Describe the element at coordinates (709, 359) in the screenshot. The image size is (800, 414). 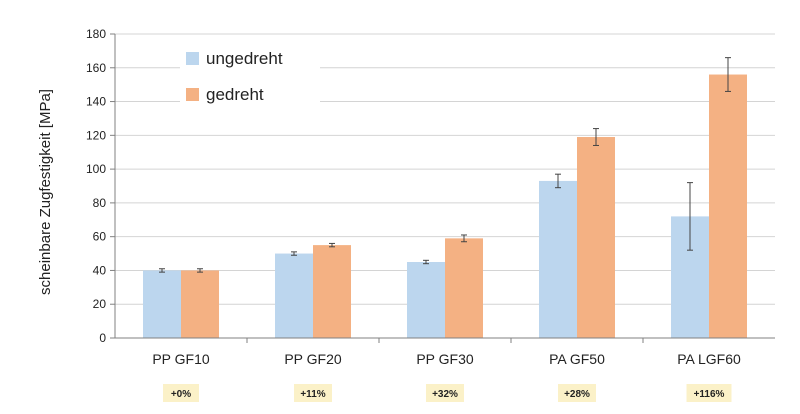
I see `category-label: PA LGF60` at that location.